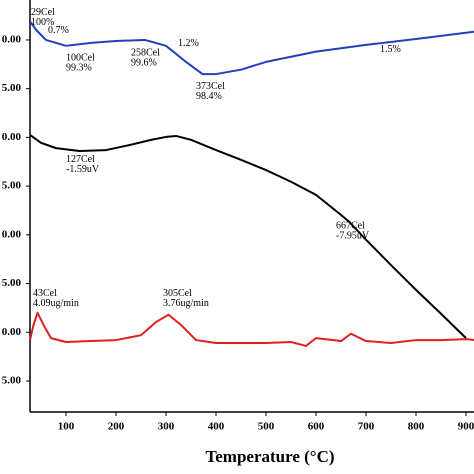 This screenshot has width=474, height=474. I want to click on x-tick-label: 400, so click(216, 427).